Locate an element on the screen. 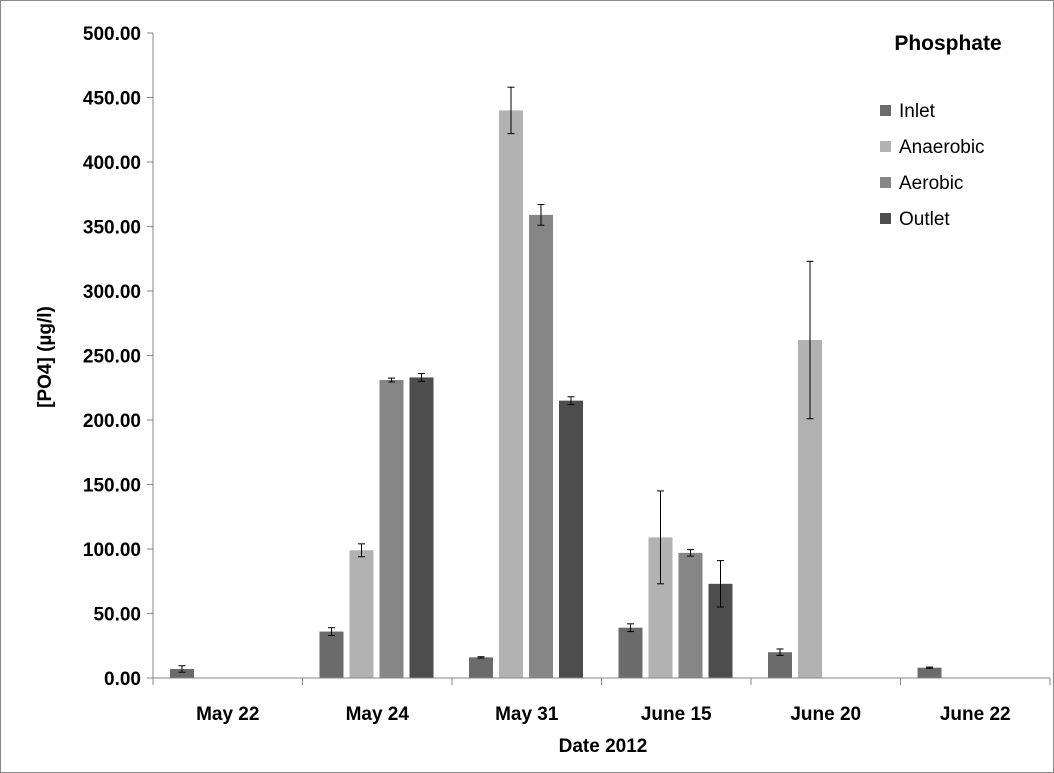 This screenshot has width=1054, height=773. x-tick-label: May 22 is located at coordinates (227, 714).